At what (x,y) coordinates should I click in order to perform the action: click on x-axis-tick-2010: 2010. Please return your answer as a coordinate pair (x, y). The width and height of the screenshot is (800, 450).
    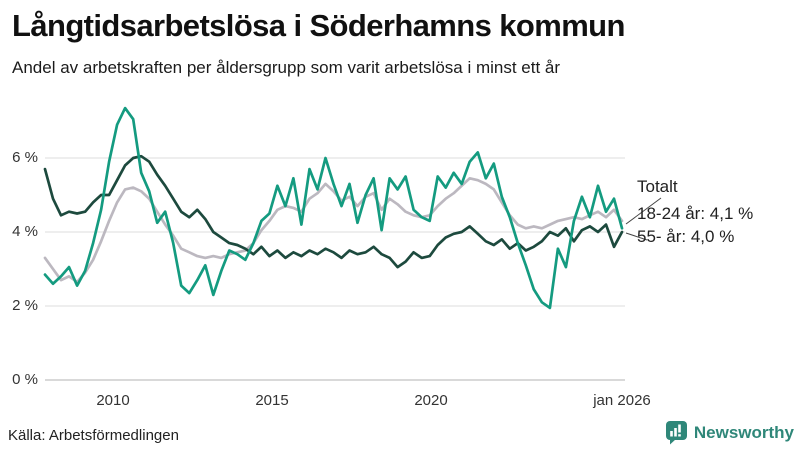
    Looking at the image, I should click on (113, 400).